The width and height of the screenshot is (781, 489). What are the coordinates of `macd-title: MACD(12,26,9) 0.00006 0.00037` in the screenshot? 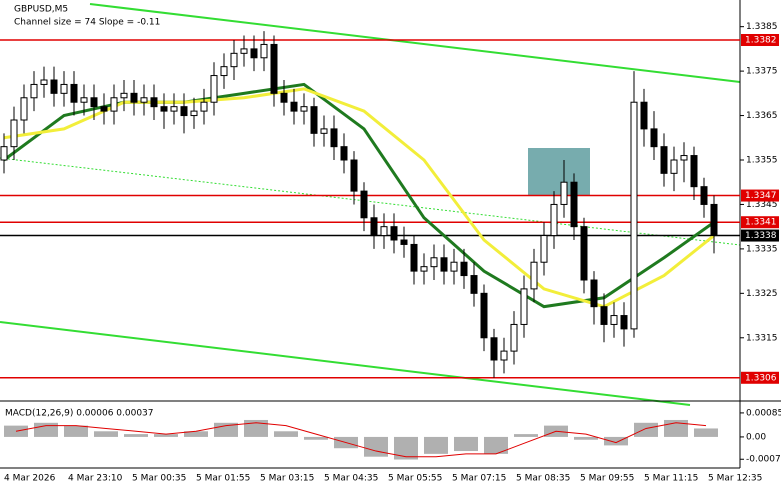 It's located at (79, 414).